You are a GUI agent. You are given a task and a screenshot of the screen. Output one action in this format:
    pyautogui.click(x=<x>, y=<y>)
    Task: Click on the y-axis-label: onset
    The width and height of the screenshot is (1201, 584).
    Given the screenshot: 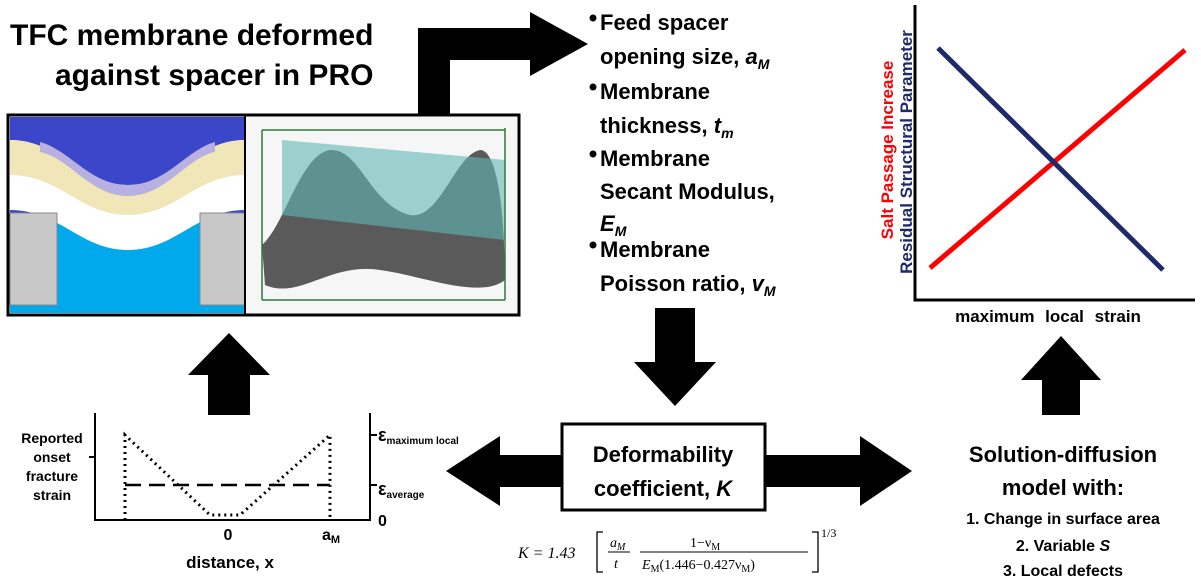 What is the action you would take?
    pyautogui.click(x=52, y=457)
    